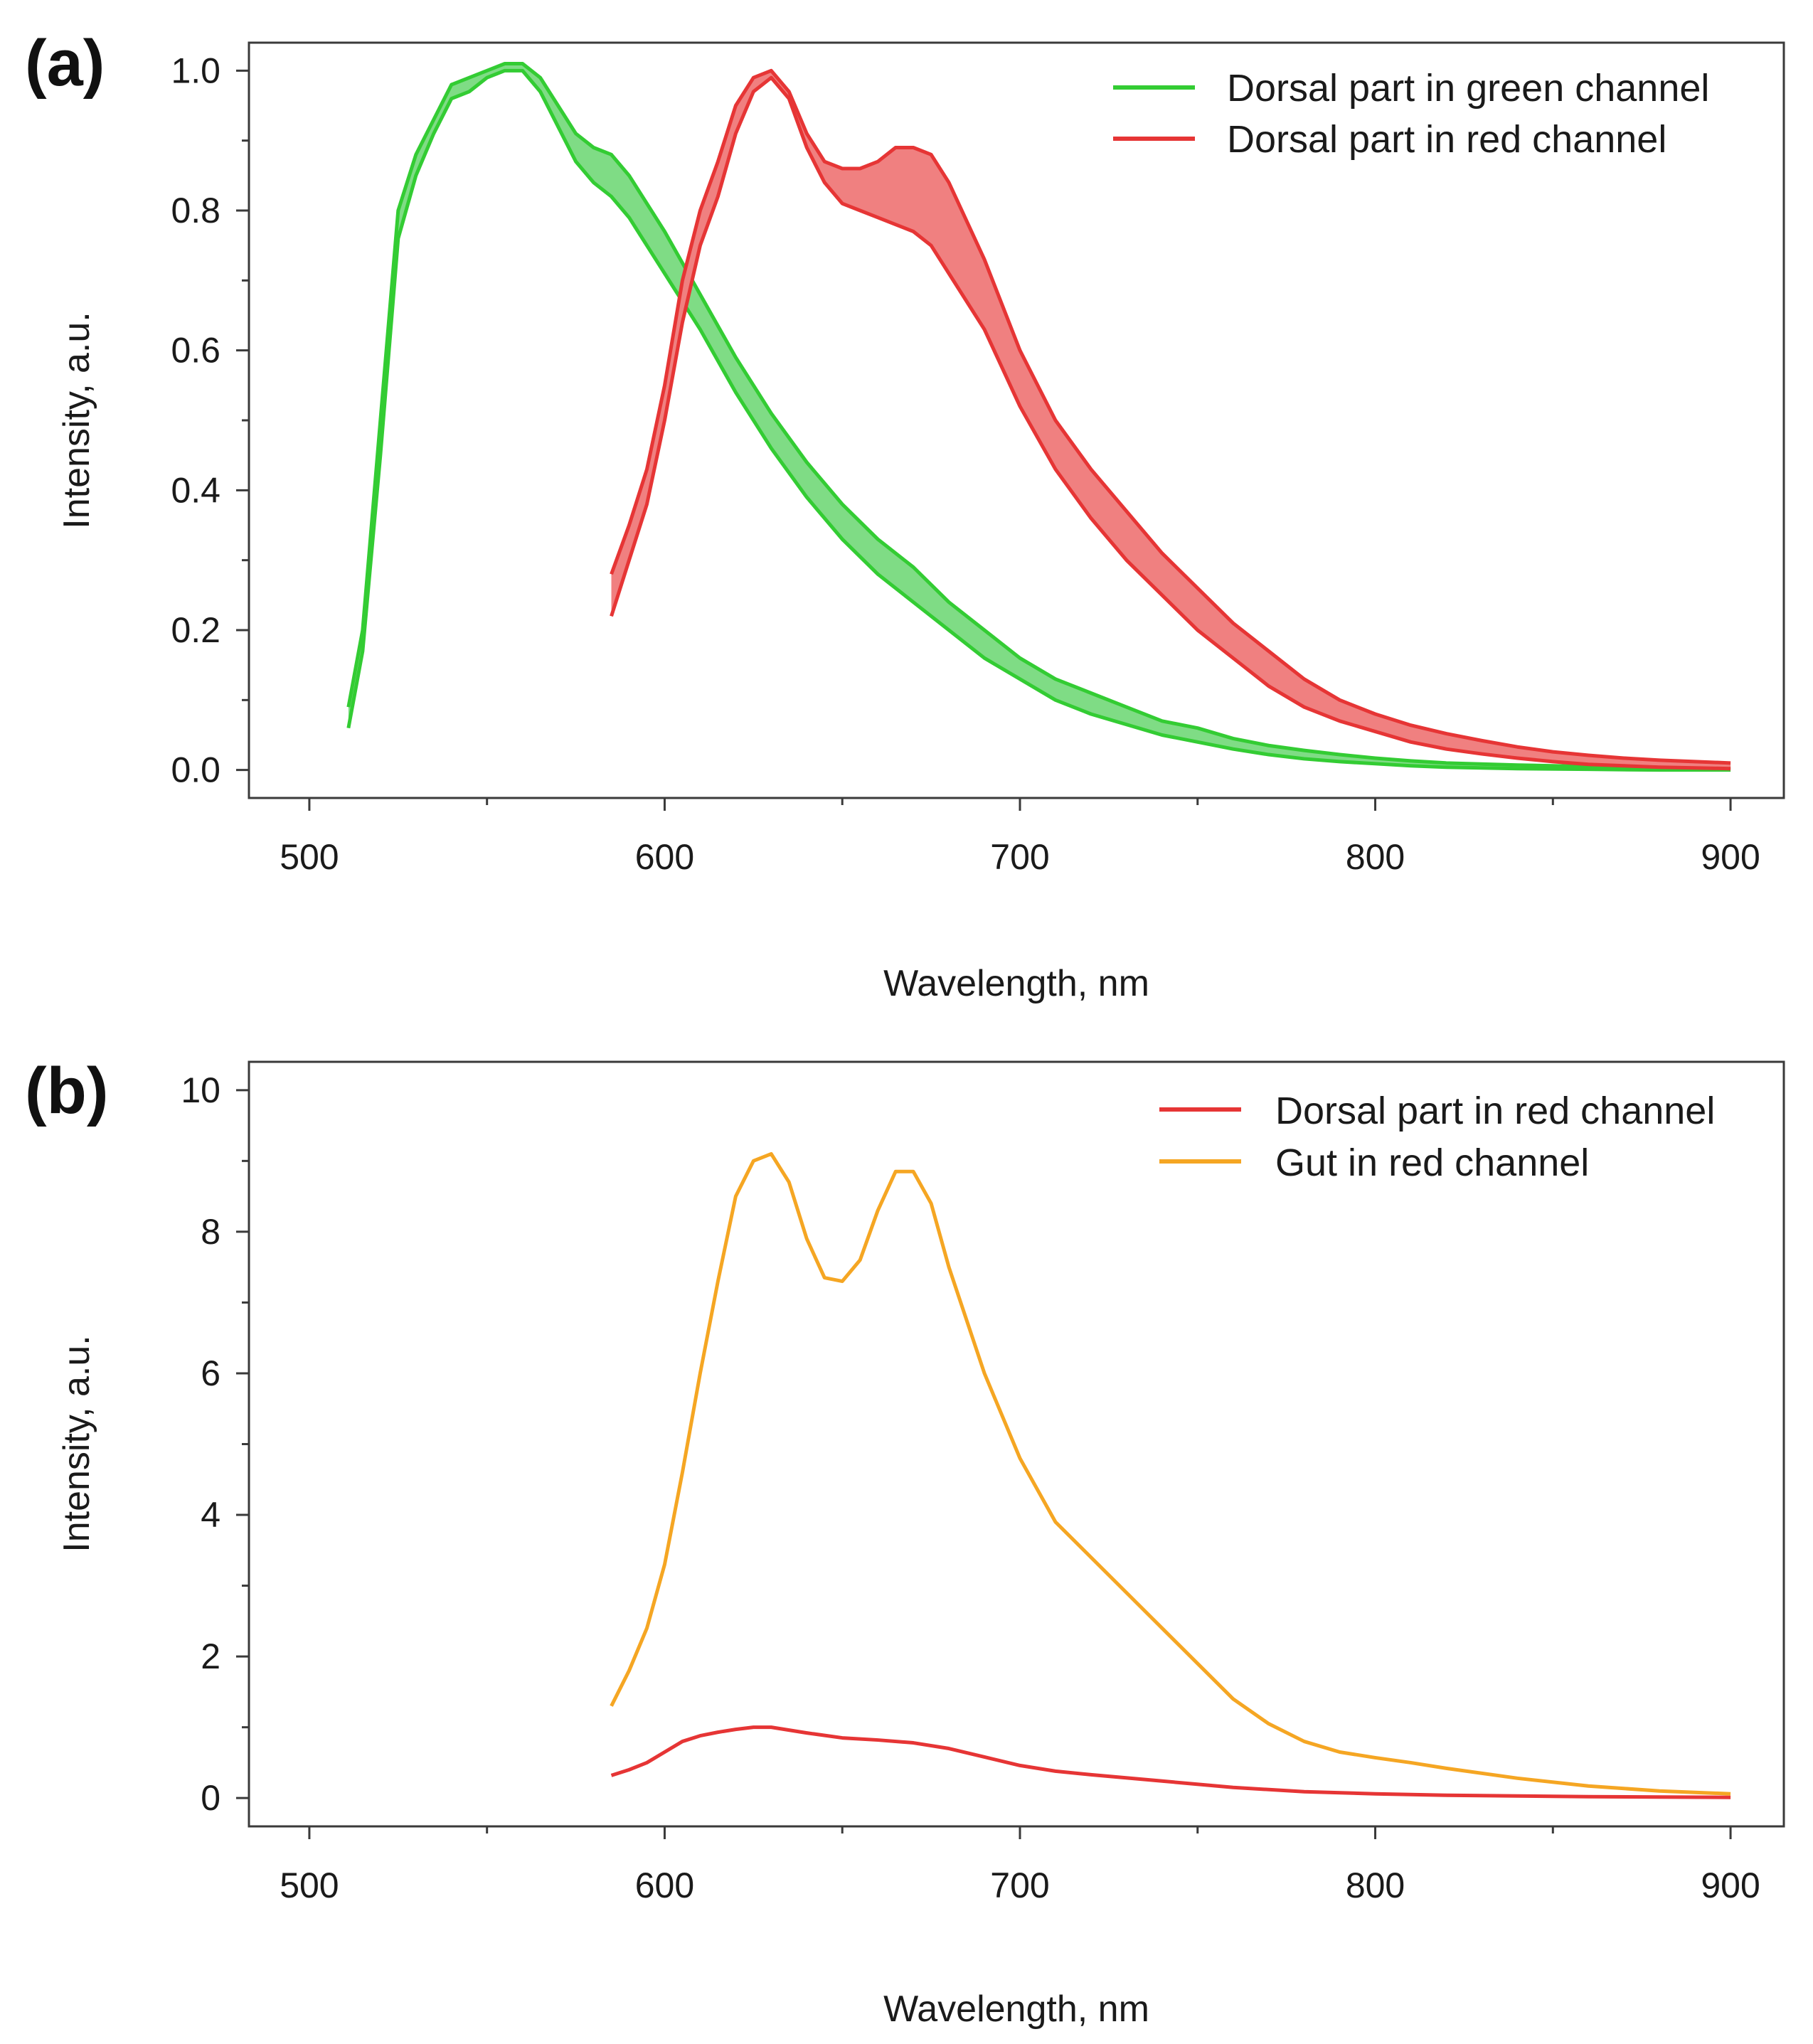 This screenshot has width=1813, height=2044. What do you see at coordinates (195, 770) in the screenshot?
I see `y-tick-label: 0.0` at bounding box center [195, 770].